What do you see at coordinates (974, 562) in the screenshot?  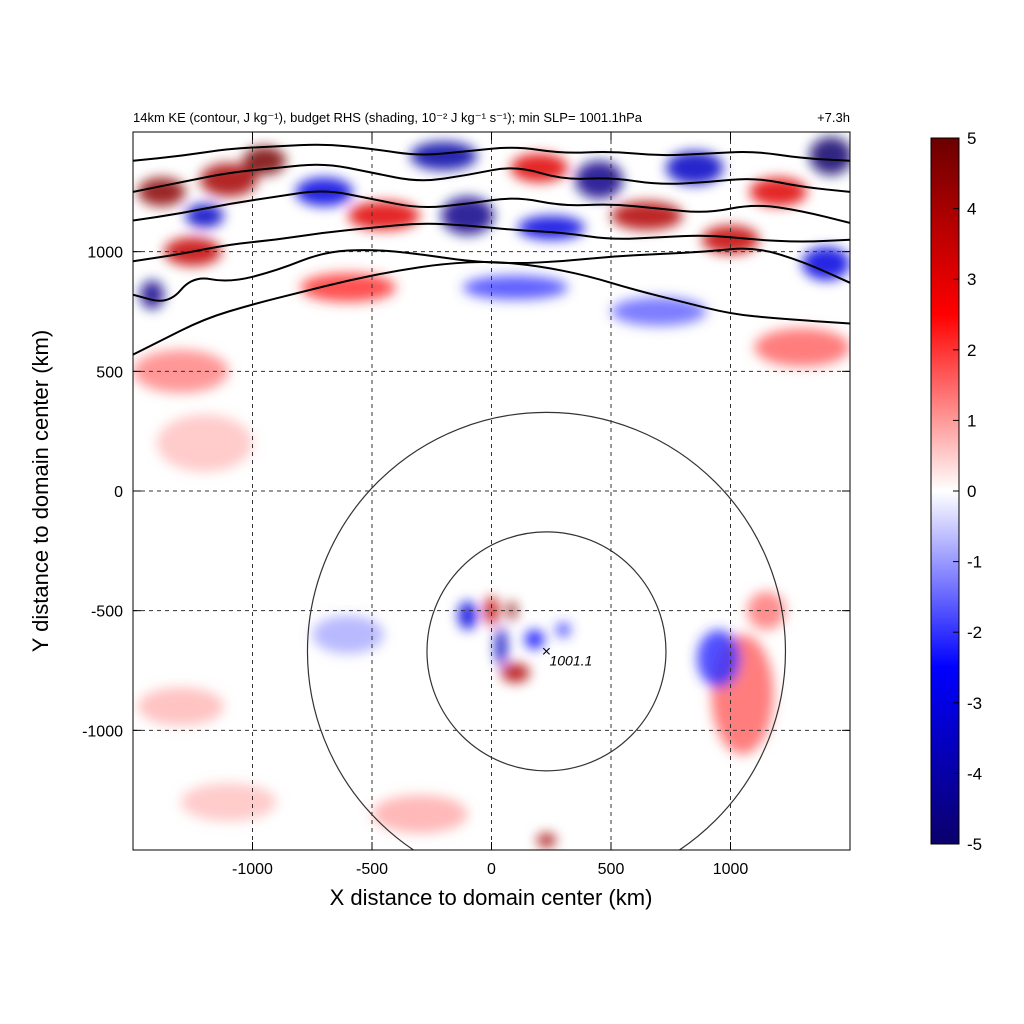 I see `colorbar-tick-label: -1` at bounding box center [974, 562].